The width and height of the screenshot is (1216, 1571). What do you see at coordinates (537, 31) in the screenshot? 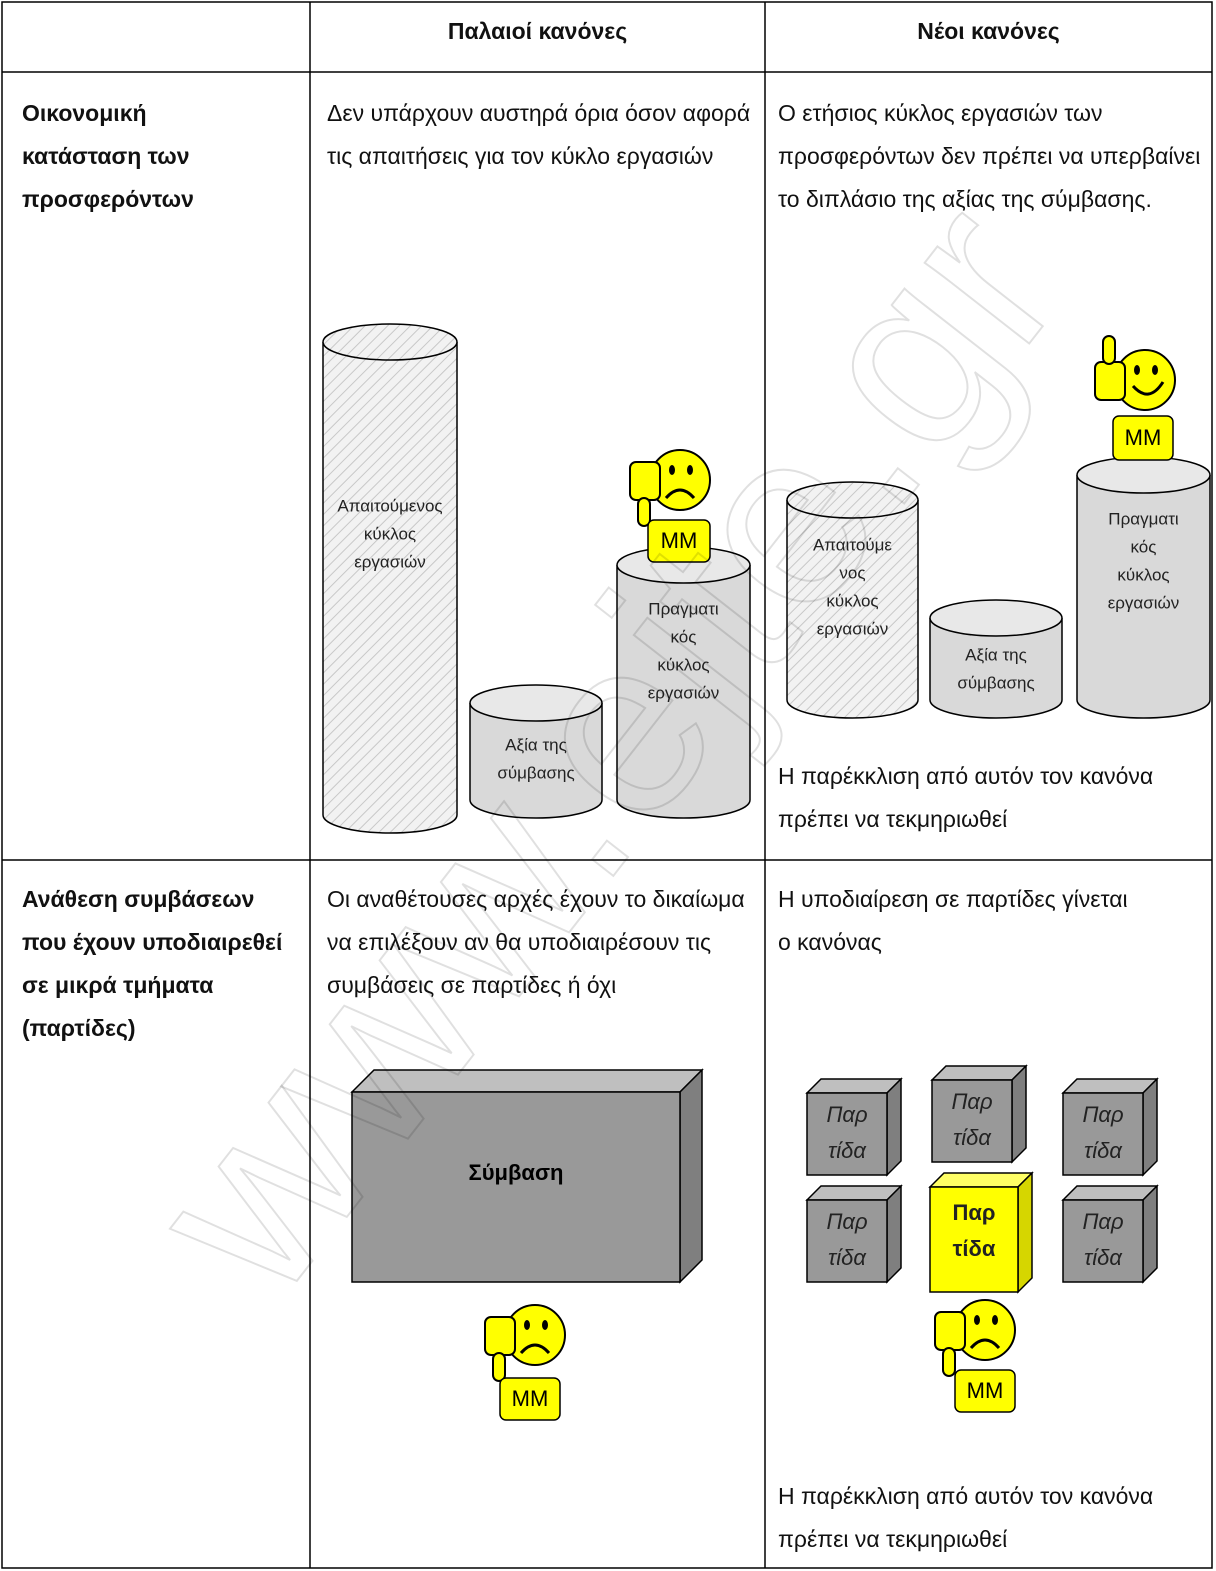
I see `header-old: Παλαιοί κανόνες` at bounding box center [537, 31].